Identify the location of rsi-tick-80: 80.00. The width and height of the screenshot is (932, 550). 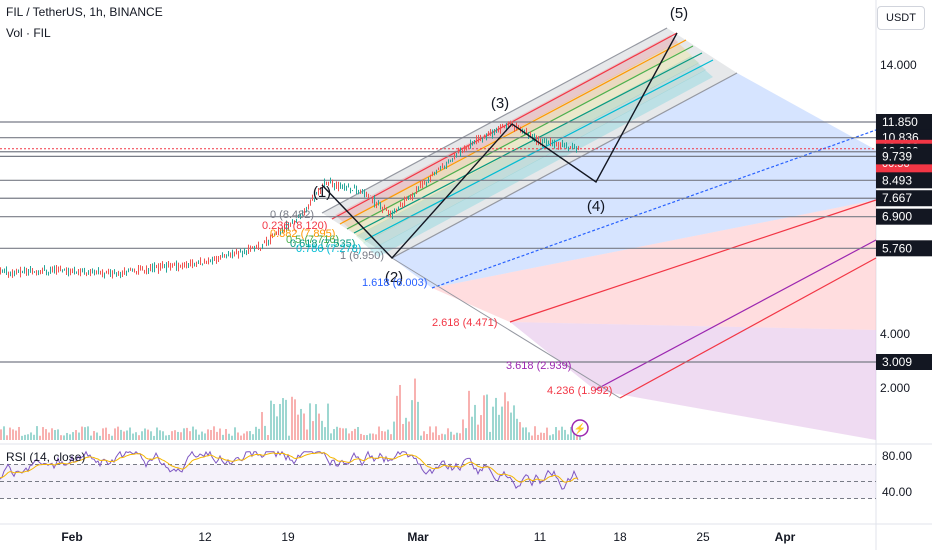
(897, 456).